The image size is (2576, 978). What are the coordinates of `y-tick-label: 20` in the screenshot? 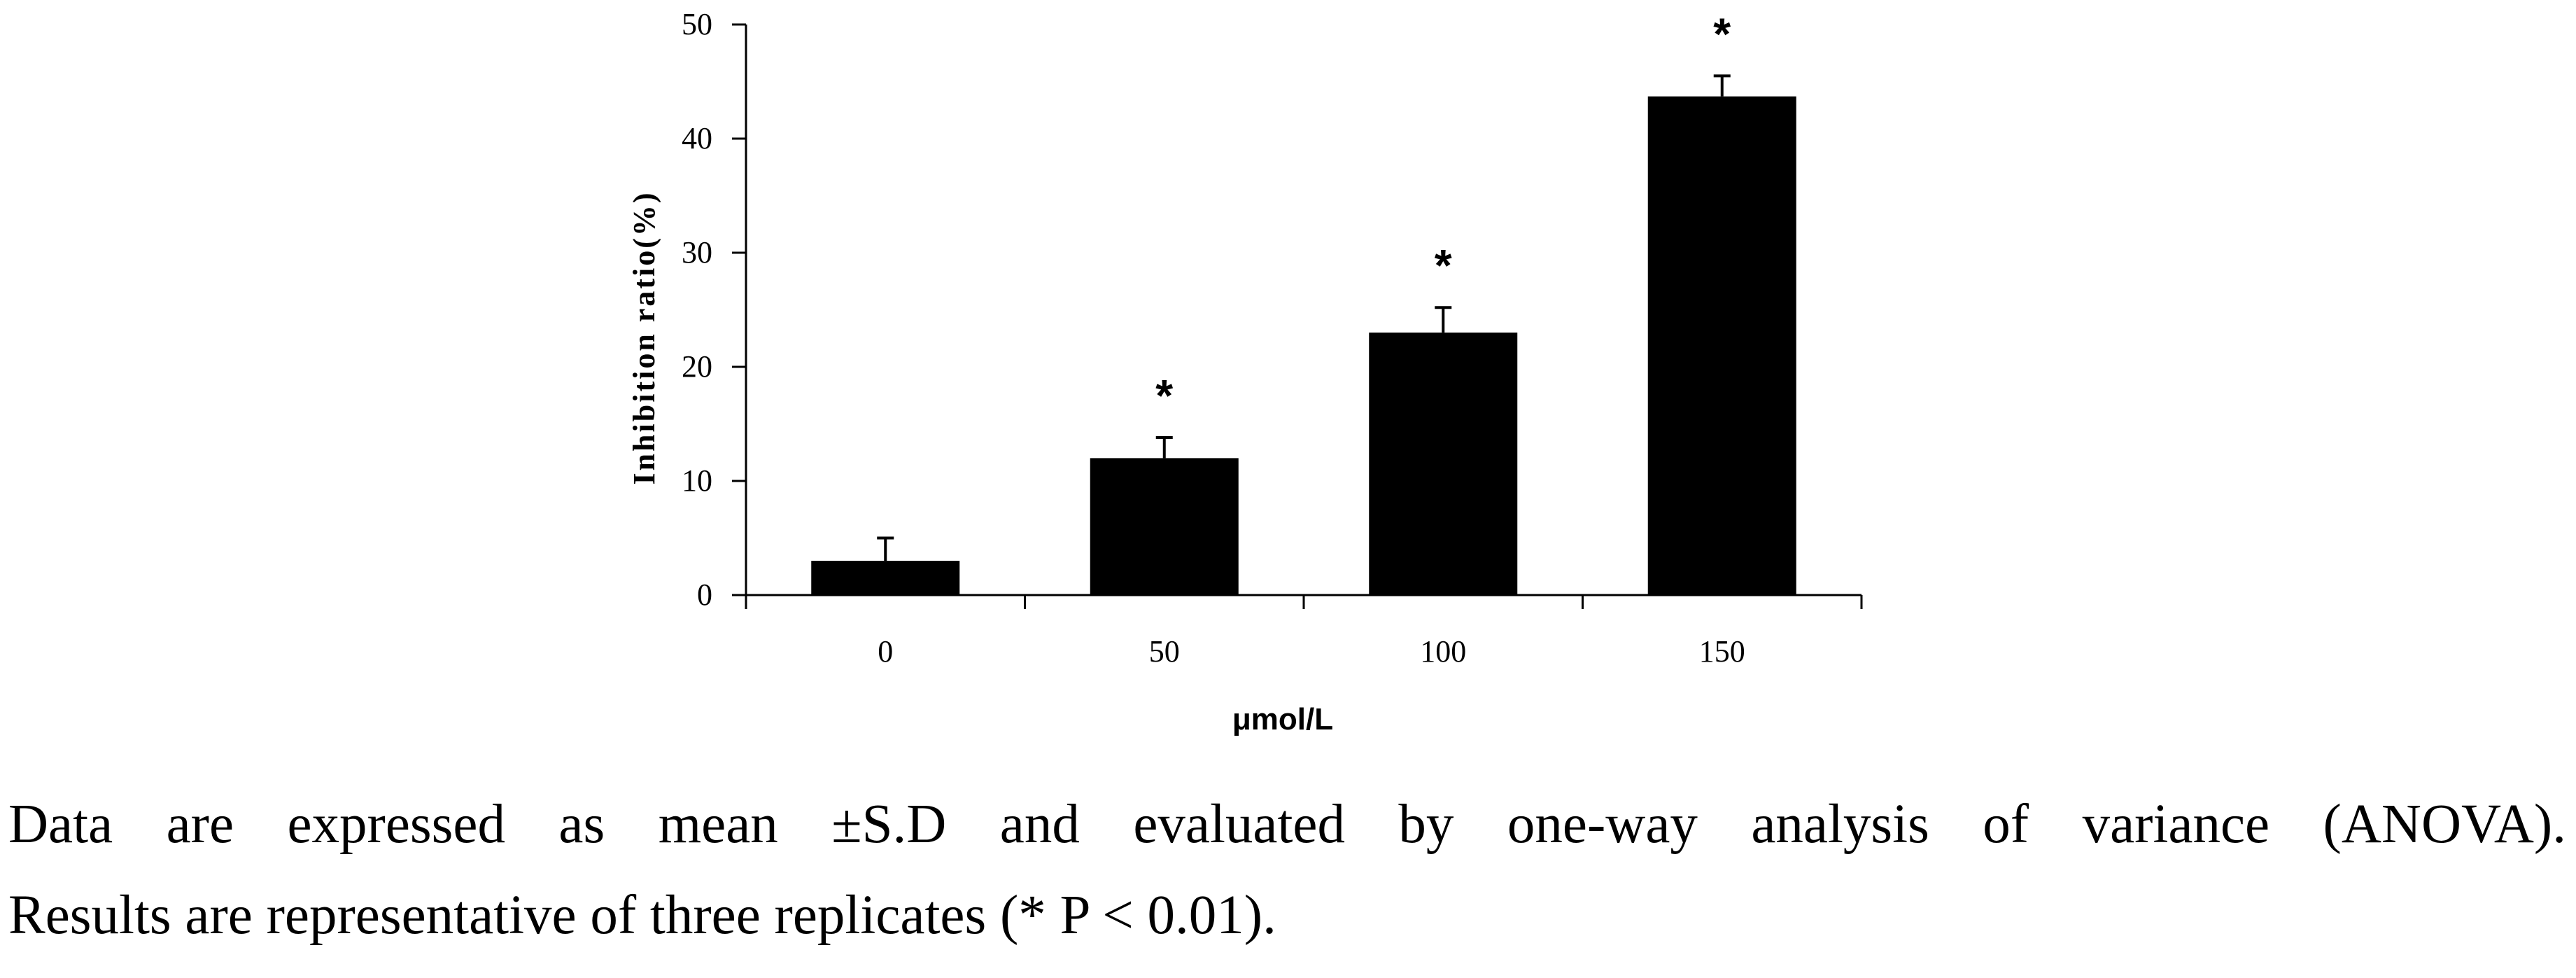 It's located at (697, 367).